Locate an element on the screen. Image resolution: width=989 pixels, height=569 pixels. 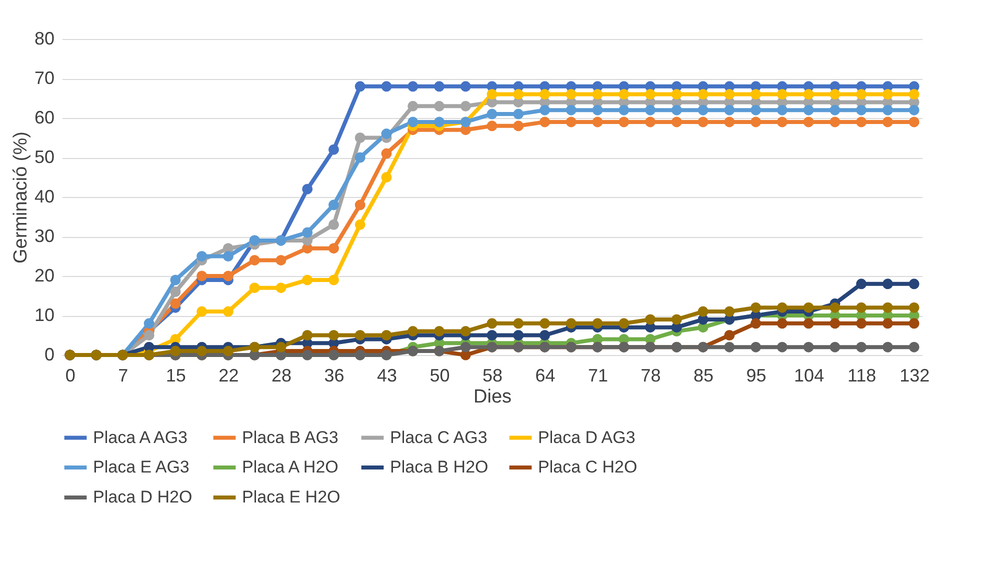
x-tick-label: 58 is located at coordinates (492, 376).